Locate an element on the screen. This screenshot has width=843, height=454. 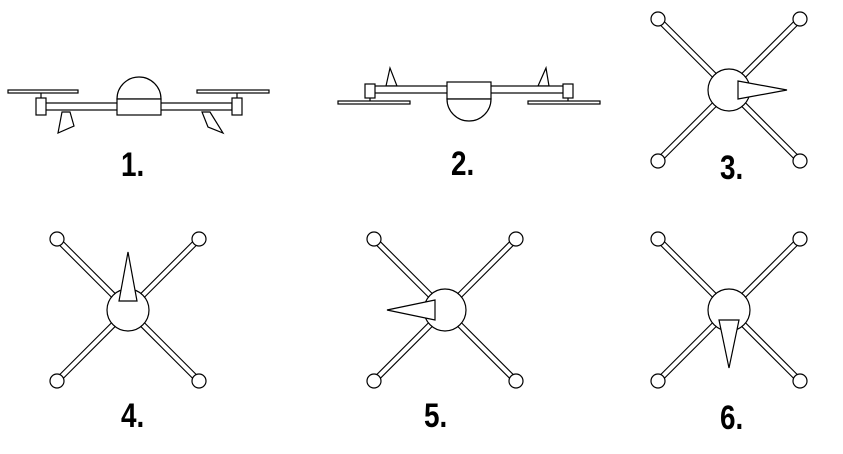
body-dome is located at coordinates (139, 88).